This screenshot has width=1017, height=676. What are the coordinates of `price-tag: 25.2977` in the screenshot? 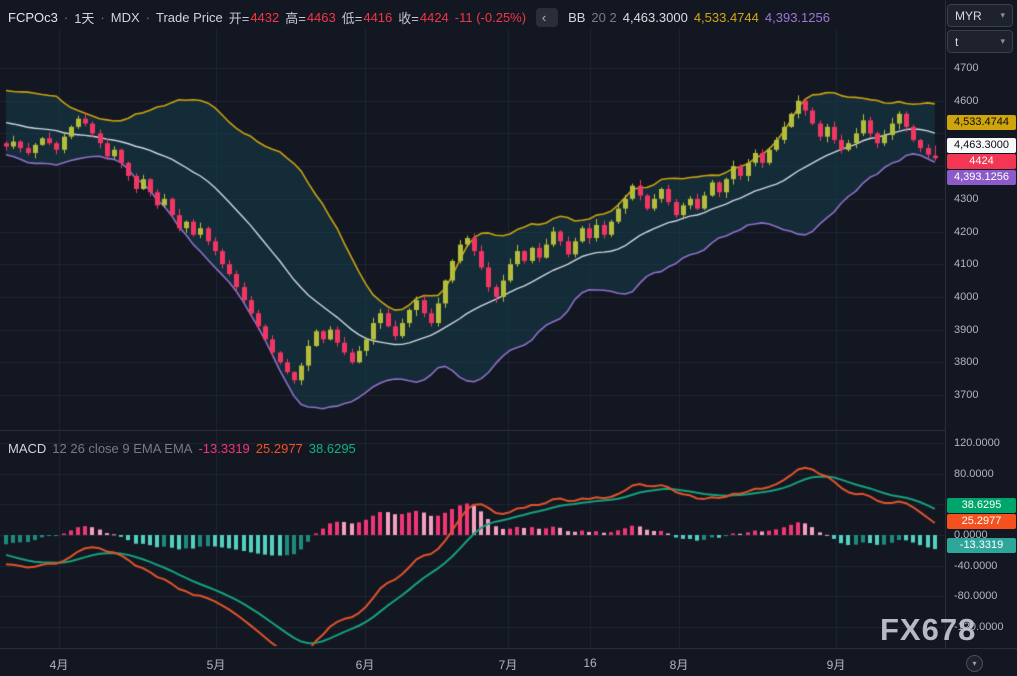 It's located at (981, 521).